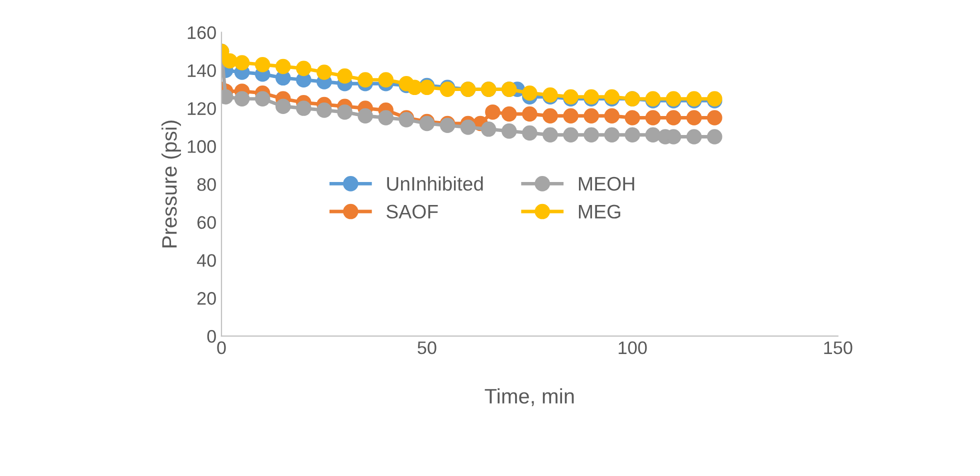 This screenshot has height=476, width=980. What do you see at coordinates (206, 260) in the screenshot?
I see `y-tick-label: 40` at bounding box center [206, 260].